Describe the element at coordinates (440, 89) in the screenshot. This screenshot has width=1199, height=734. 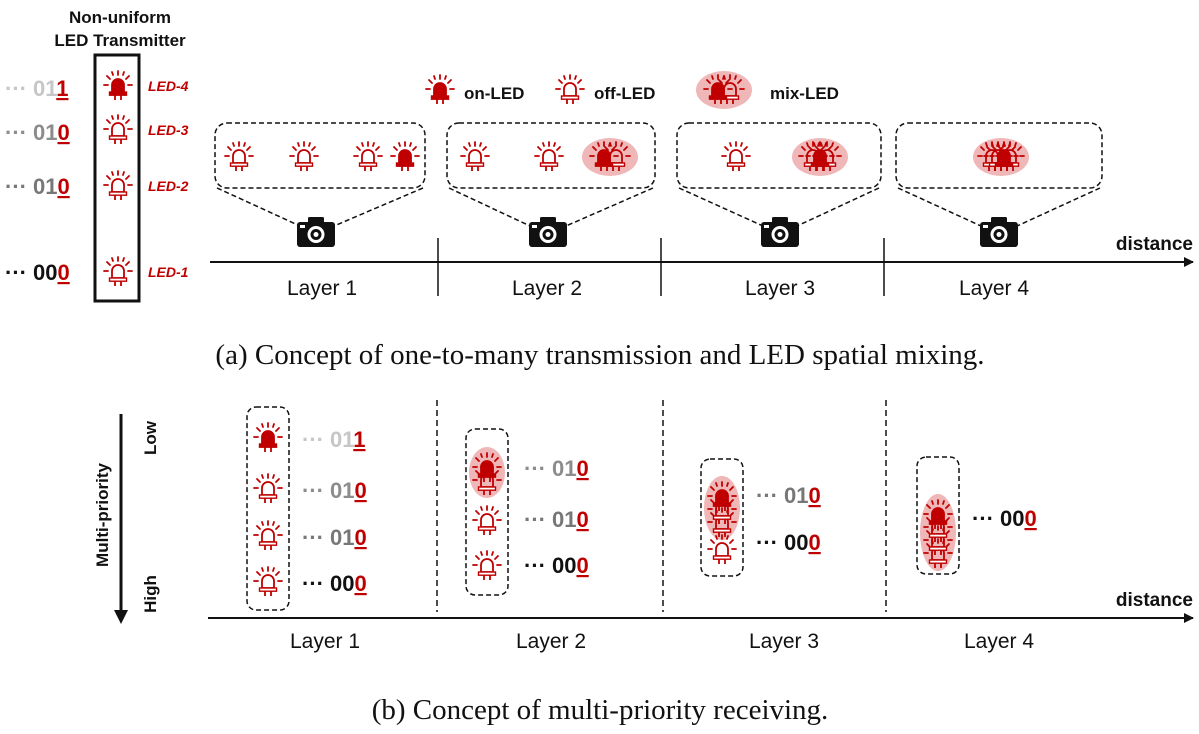
I see `legend-on-led-icon` at that location.